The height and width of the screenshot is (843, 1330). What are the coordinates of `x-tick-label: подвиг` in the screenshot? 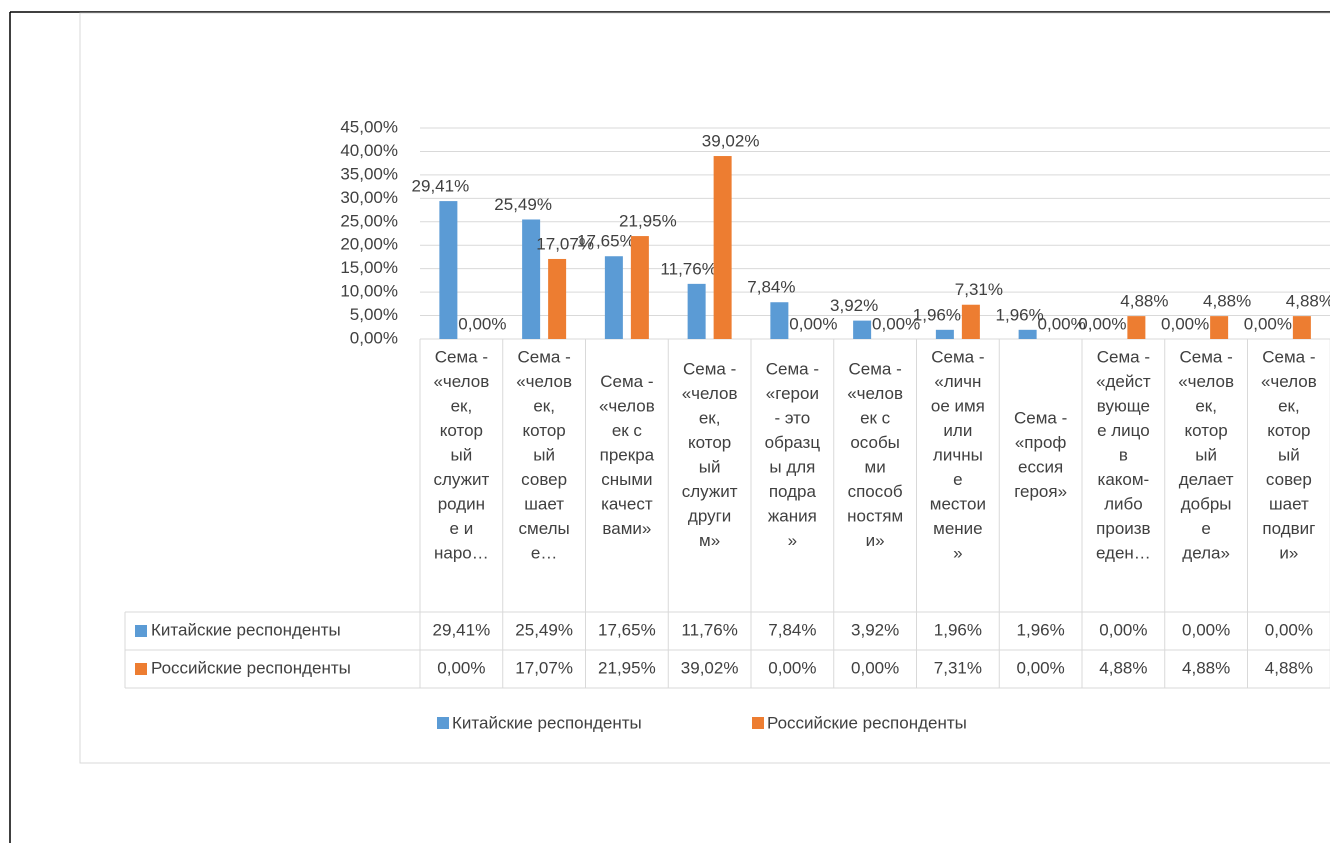 It's located at (1288, 528).